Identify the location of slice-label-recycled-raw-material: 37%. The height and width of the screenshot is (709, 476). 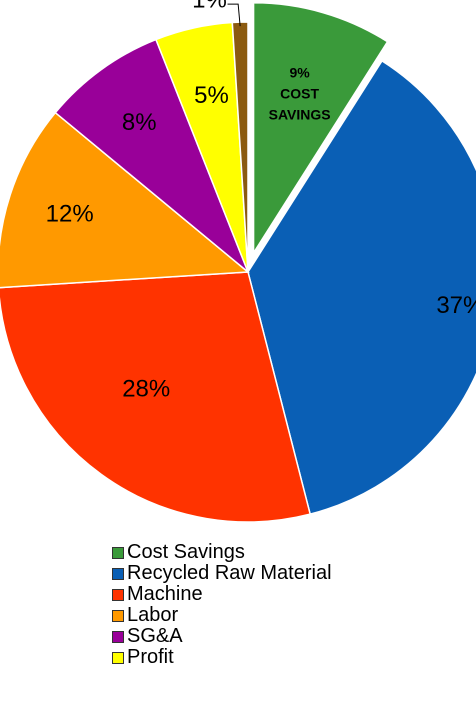
(456, 305).